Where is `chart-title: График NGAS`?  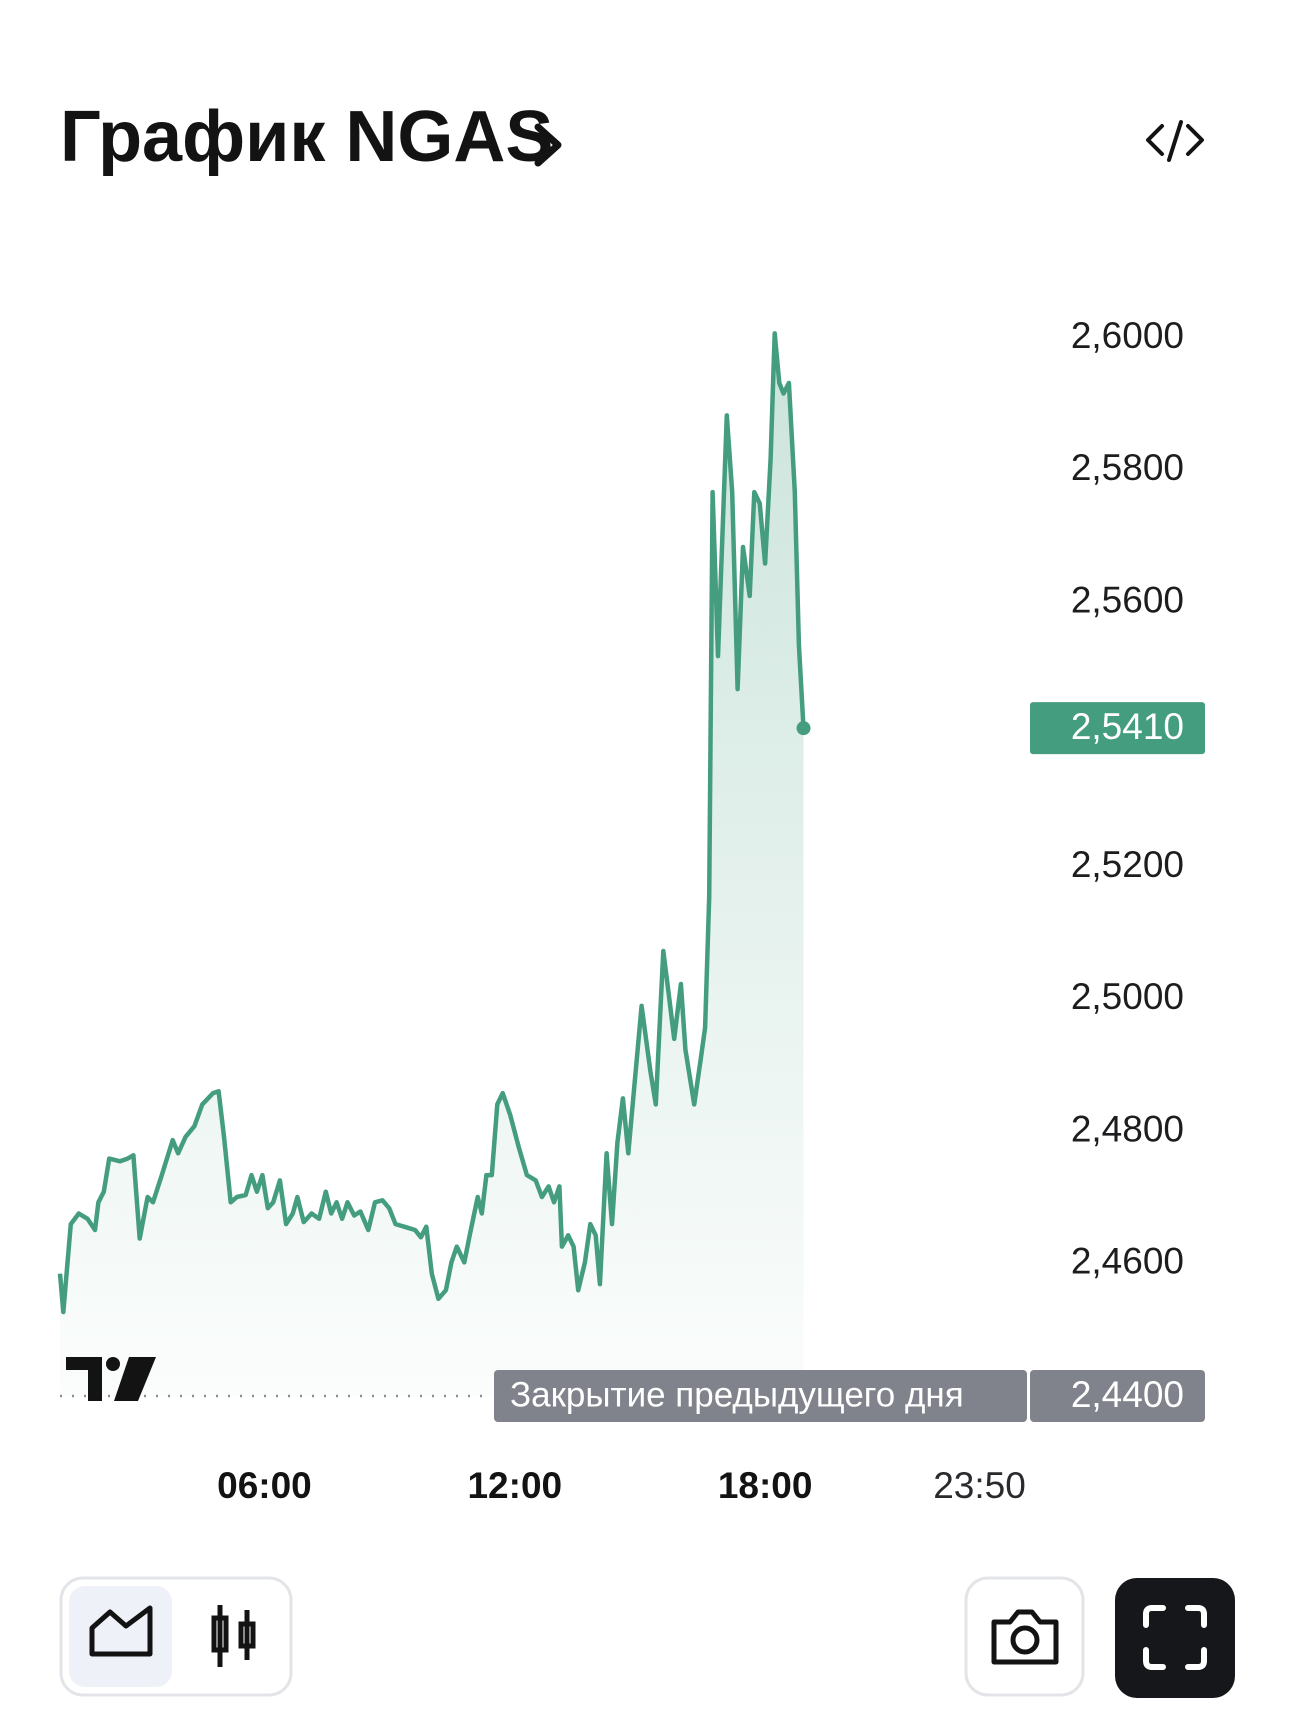 chart-title: График NGAS is located at coordinates (306, 137).